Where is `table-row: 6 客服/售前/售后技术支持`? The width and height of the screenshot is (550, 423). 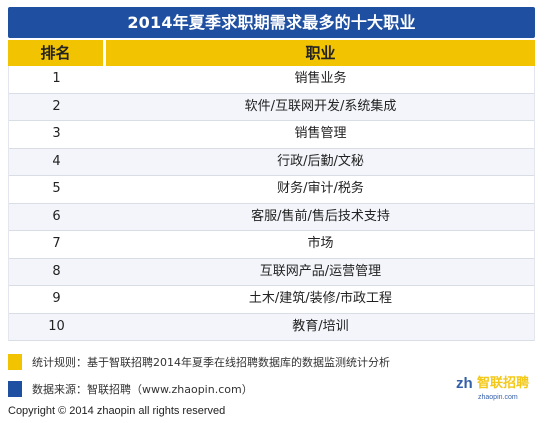 table-row: 6 客服/售前/售后技术支持 is located at coordinates (271, 217).